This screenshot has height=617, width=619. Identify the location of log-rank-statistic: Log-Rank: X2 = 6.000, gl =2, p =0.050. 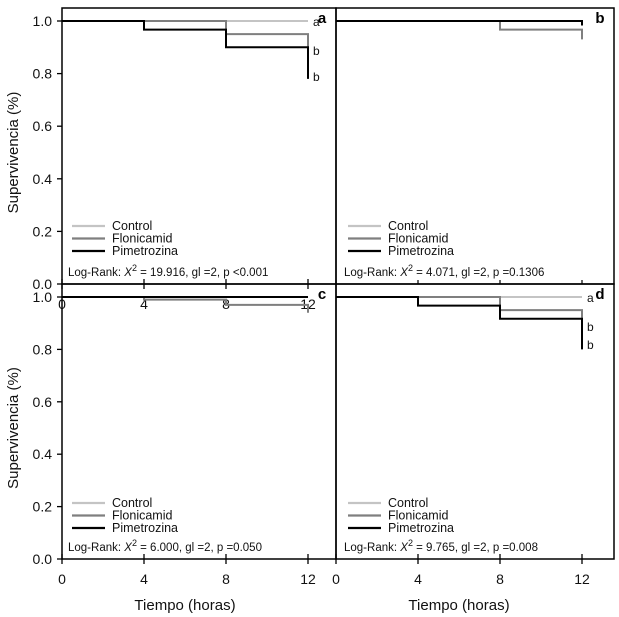
(165, 546).